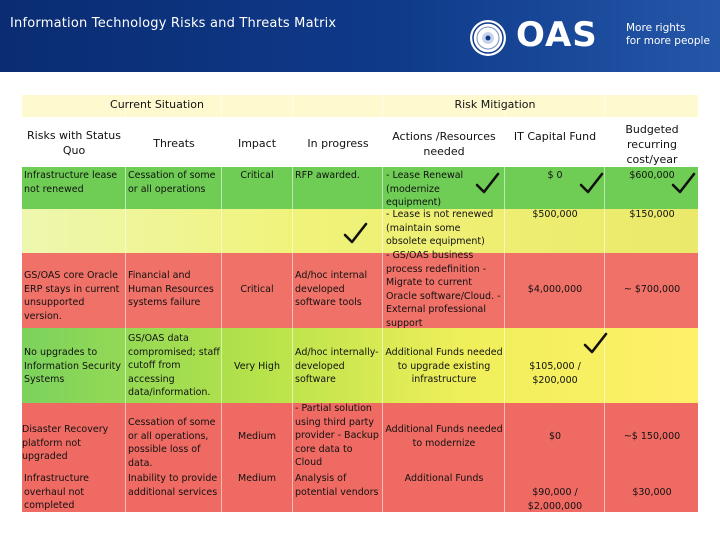  Describe the element at coordinates (652, 175) in the screenshot. I see `budget-cell: $600,000` at that location.